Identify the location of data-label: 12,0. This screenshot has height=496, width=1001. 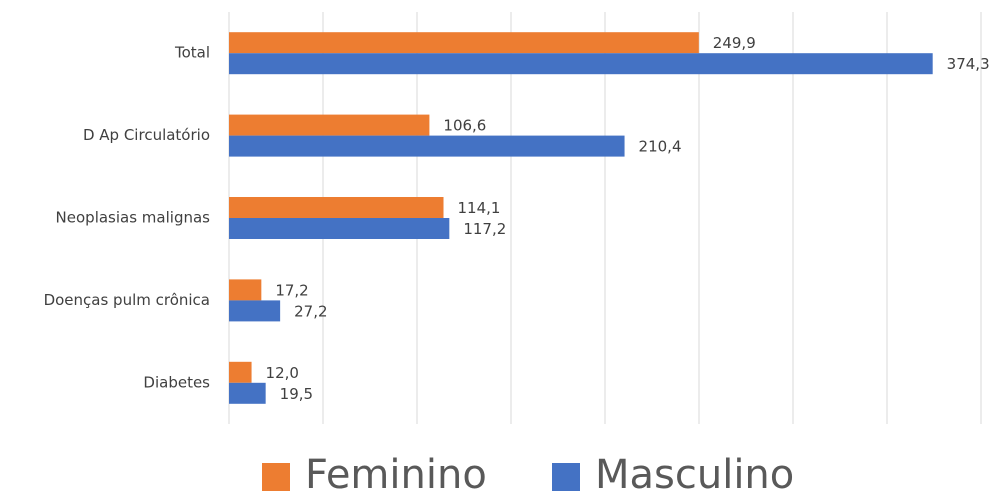
(282, 373).